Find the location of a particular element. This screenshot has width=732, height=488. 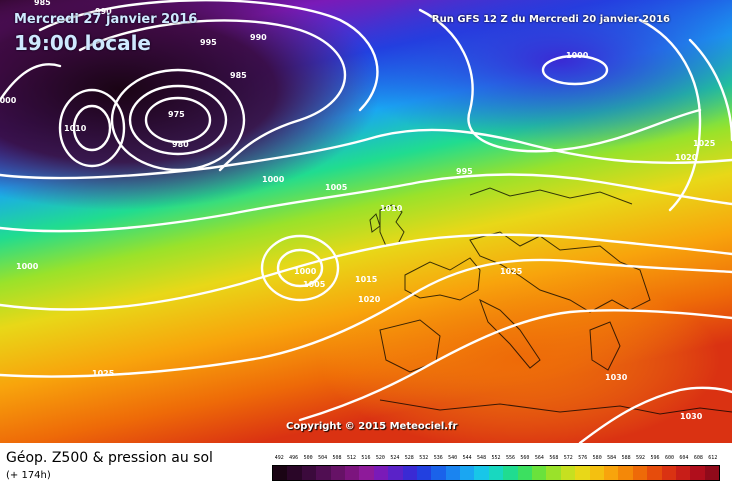

colorbar-tick: 492 is located at coordinates (279, 458).